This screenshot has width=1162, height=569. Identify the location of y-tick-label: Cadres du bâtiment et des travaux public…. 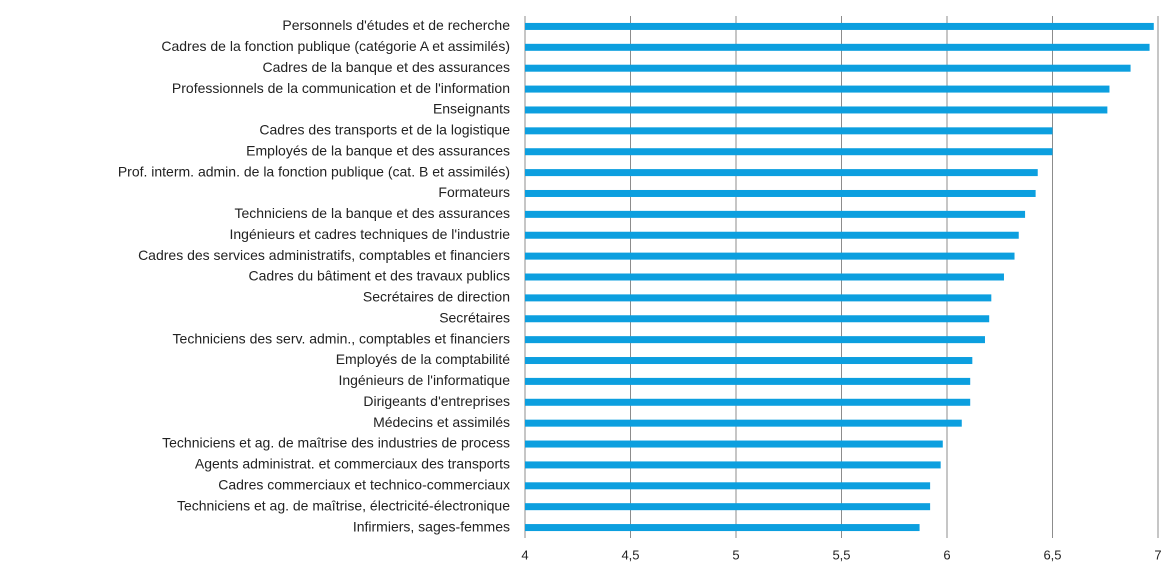
(379, 276).